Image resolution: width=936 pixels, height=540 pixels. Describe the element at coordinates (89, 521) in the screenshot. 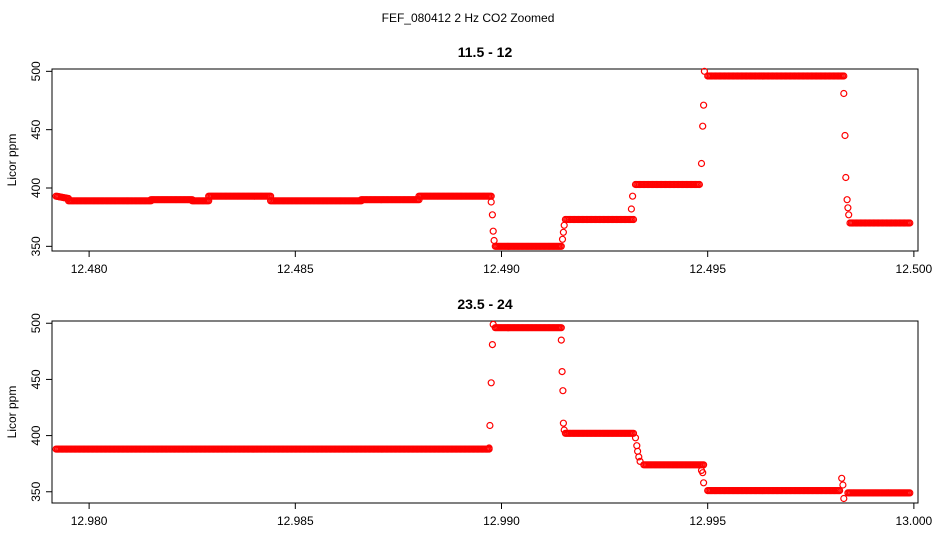

I see `x-tick-label: 12.980` at that location.